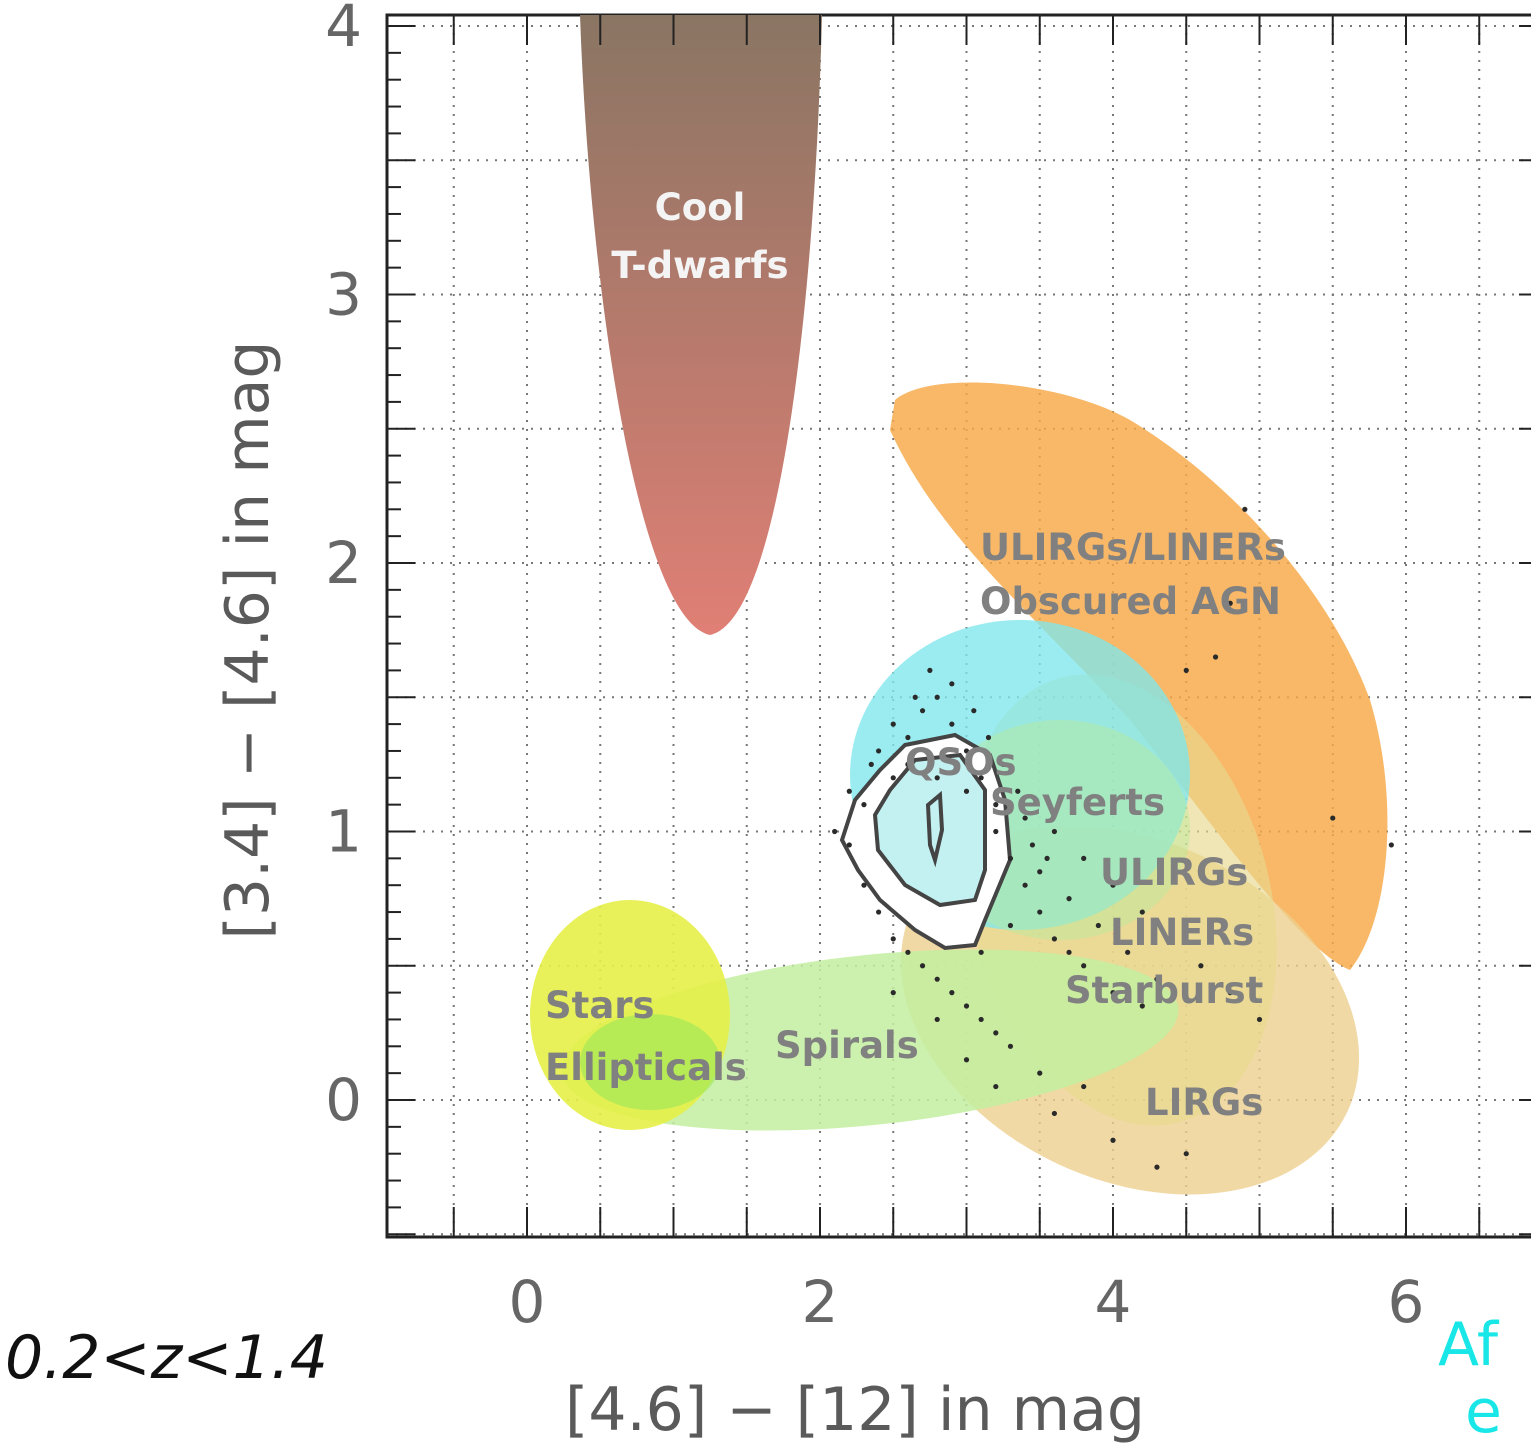 The image size is (1531, 1455). What do you see at coordinates (855, 1410) in the screenshot?
I see `x-axis-title: [4.6] − [12] in mag` at bounding box center [855, 1410].